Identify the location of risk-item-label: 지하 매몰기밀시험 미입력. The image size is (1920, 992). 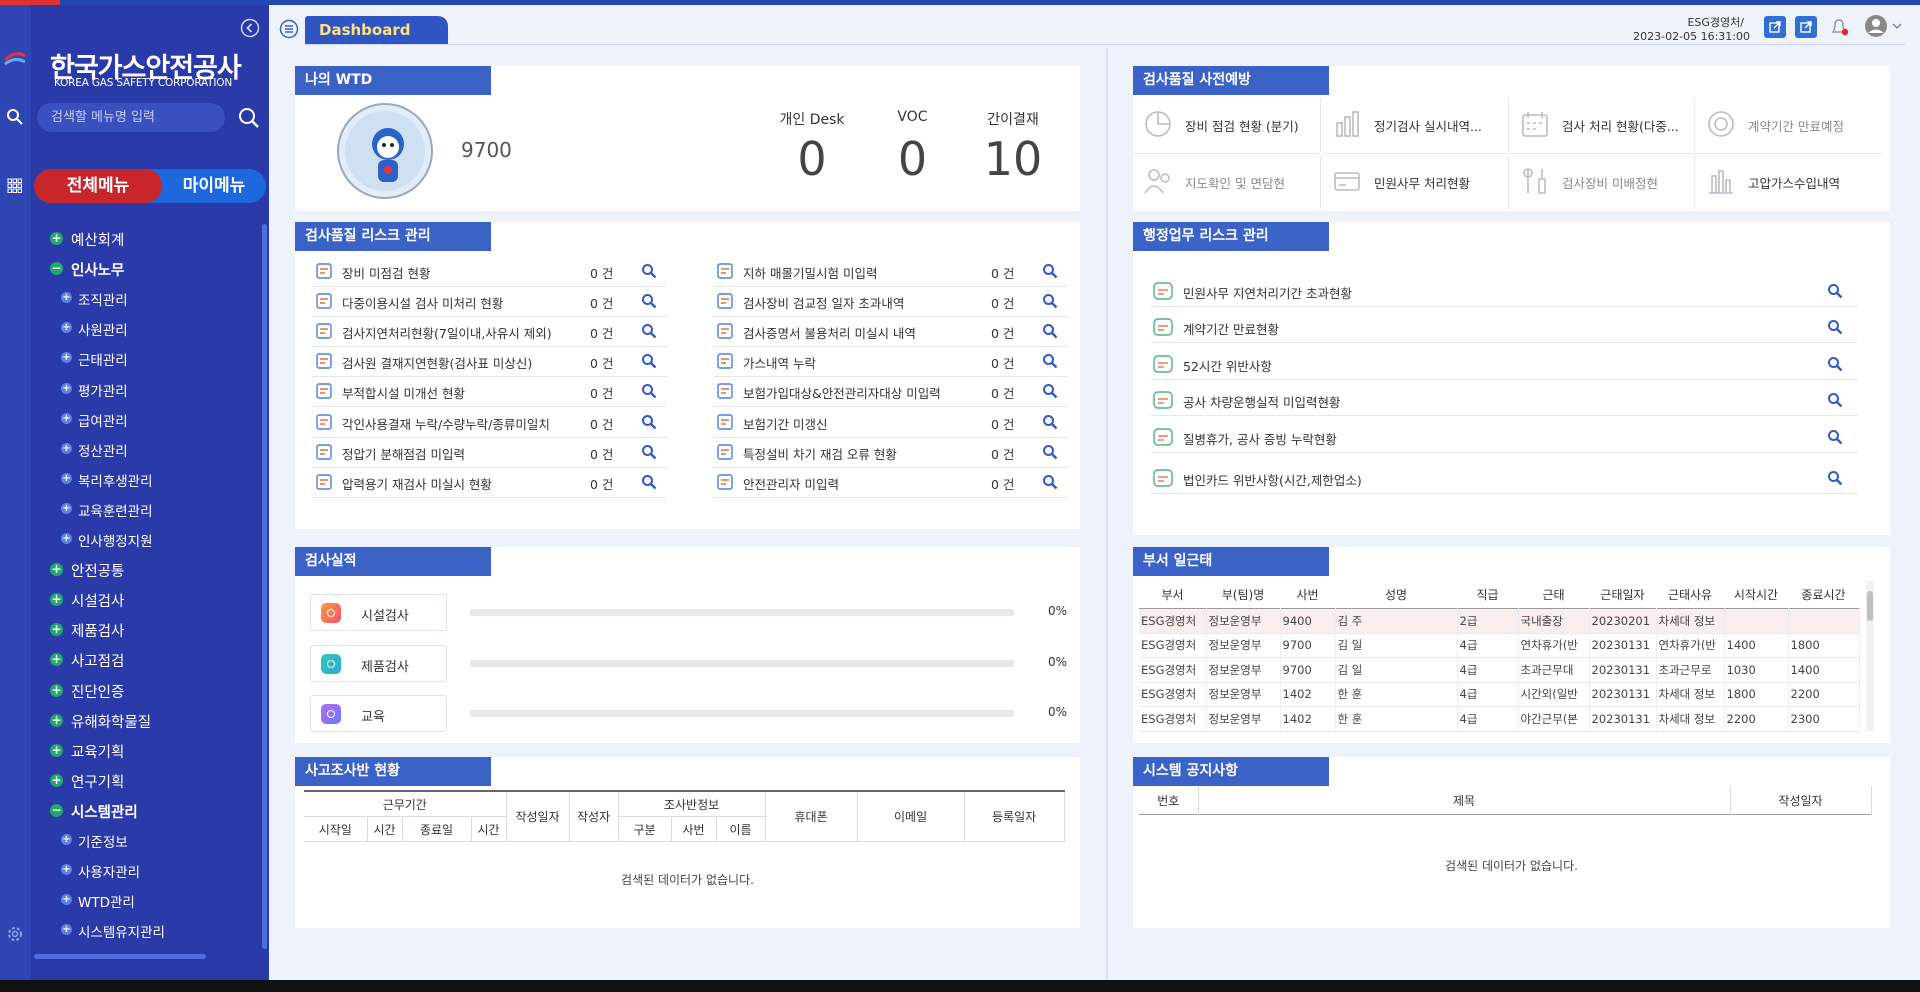
(810, 273).